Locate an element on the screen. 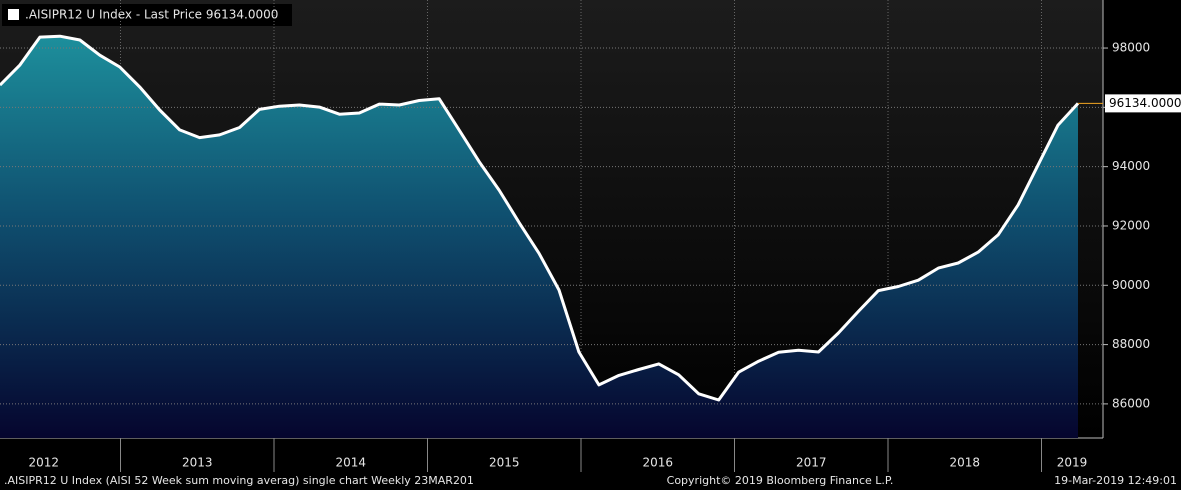  x-tick-label: 2015 is located at coordinates (504, 463).